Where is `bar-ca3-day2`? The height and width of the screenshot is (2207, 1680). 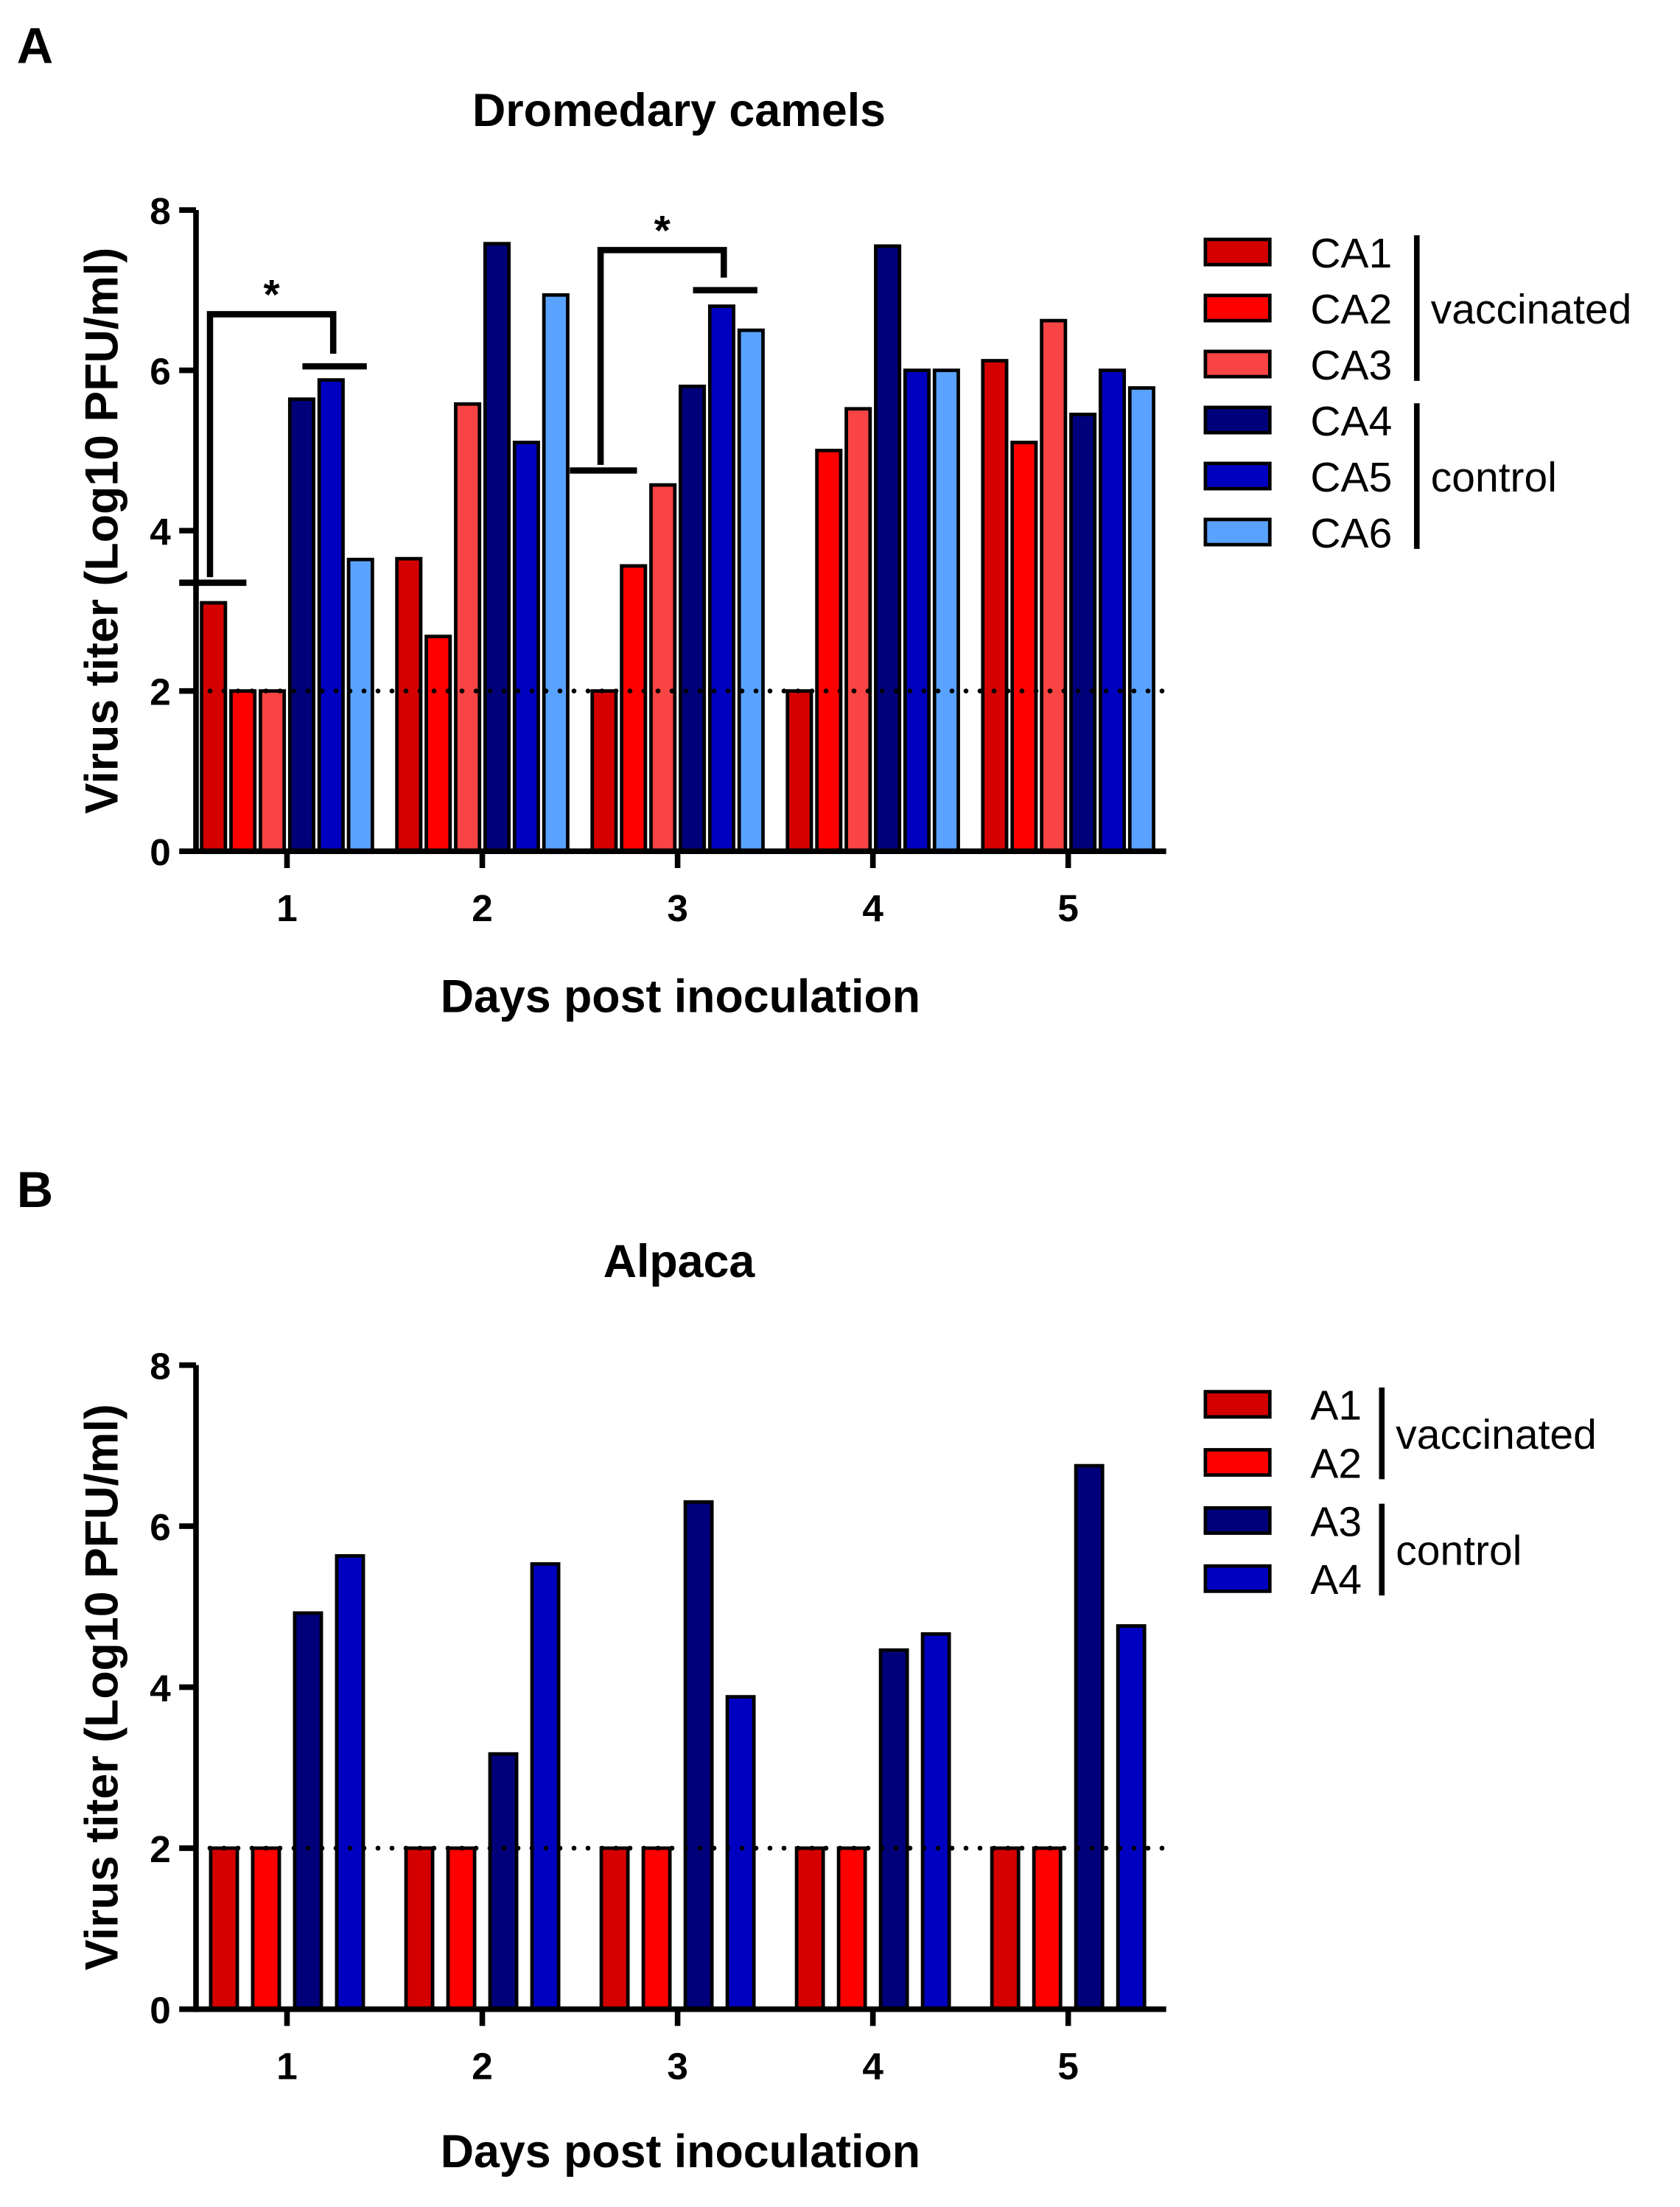
bar-ca3-day2 is located at coordinates (468, 627).